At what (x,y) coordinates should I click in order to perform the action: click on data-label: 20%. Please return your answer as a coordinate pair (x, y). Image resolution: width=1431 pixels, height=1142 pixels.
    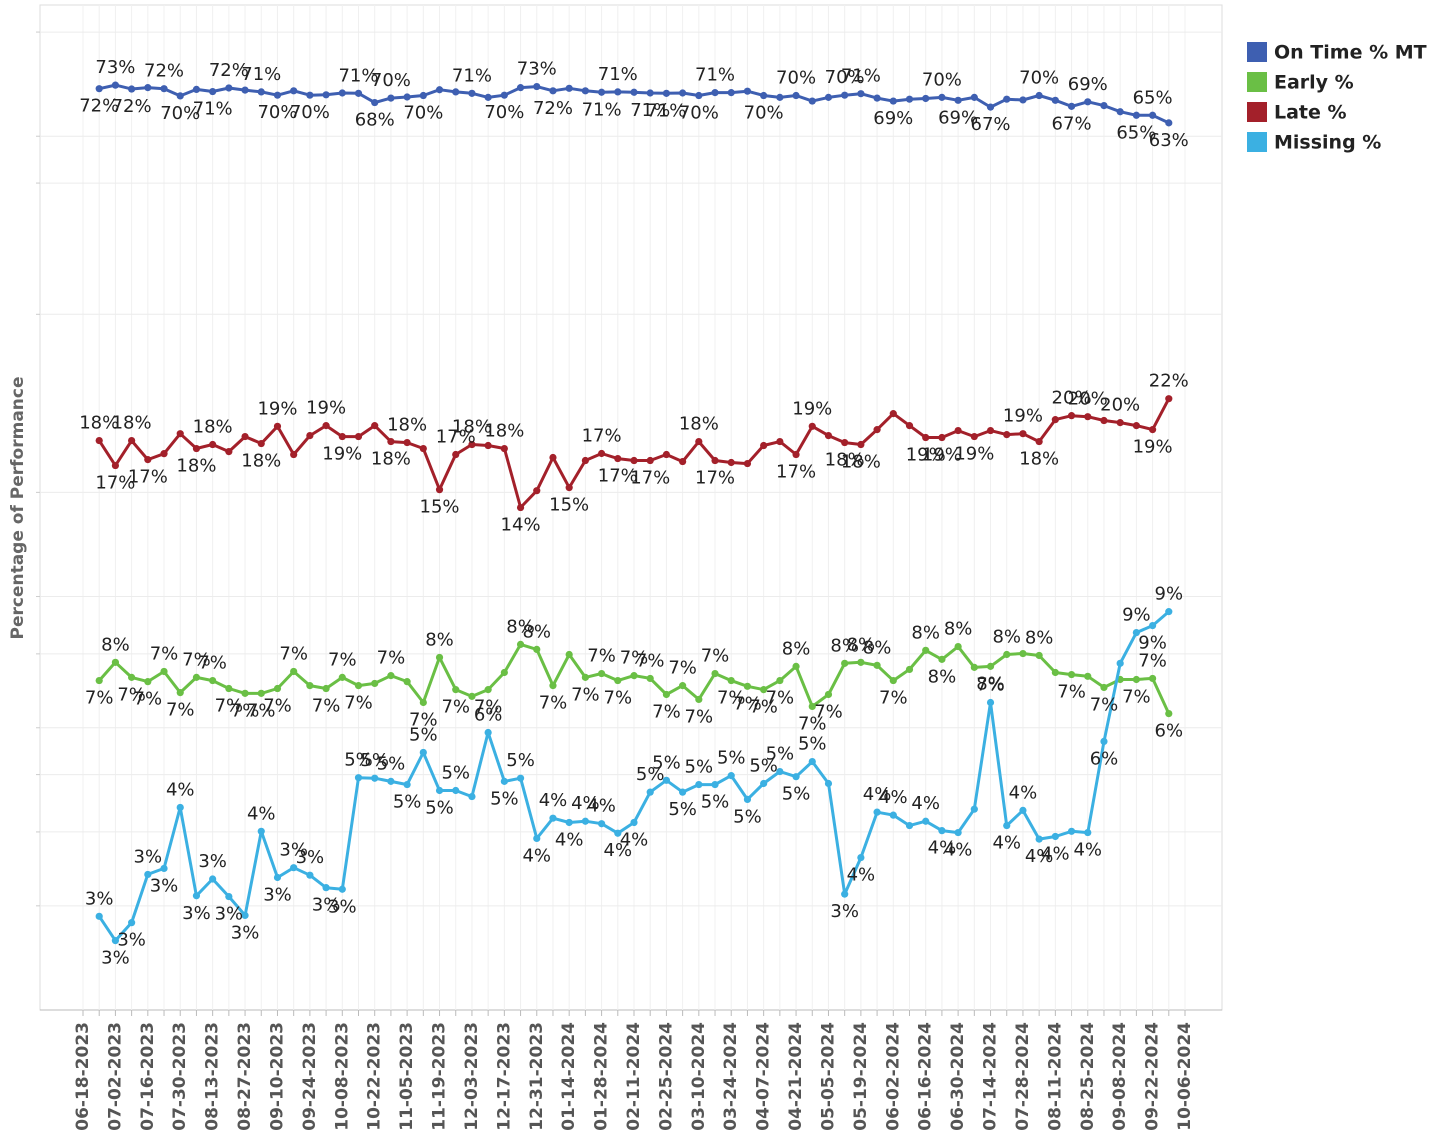
    Looking at the image, I should click on (1072, 398).